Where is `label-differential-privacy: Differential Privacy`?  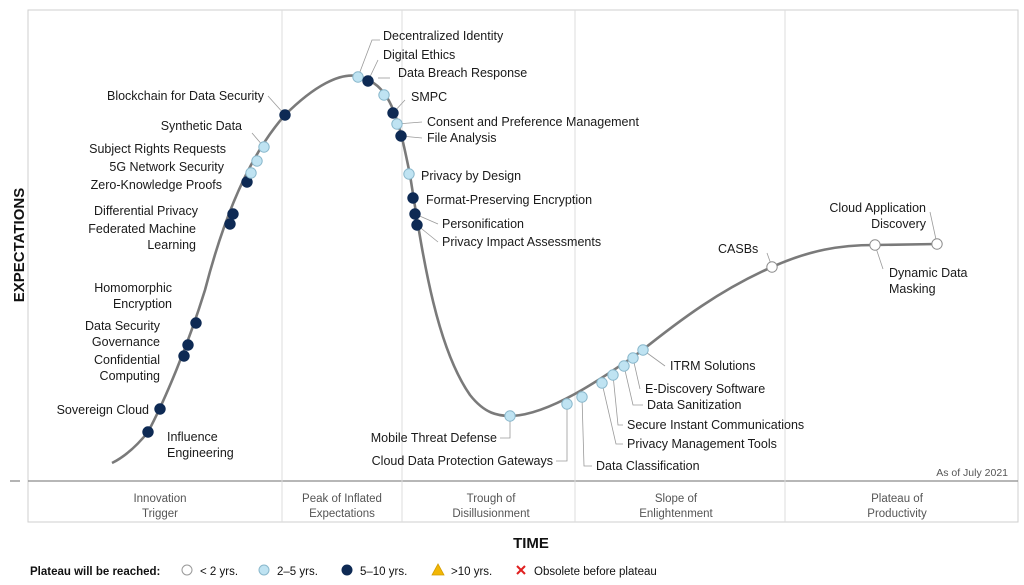 label-differential-privacy: Differential Privacy is located at coordinates (146, 211).